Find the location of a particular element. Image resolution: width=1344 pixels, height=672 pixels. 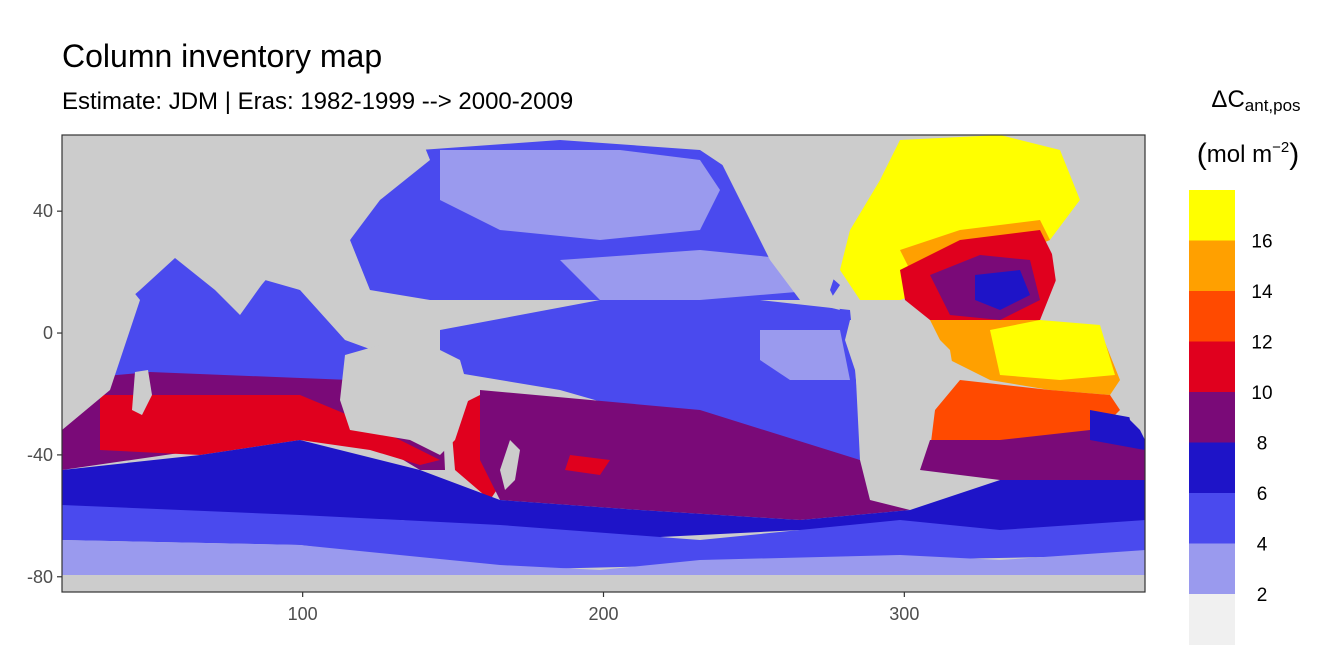

land-africa-west is located at coordinates (101, 282).